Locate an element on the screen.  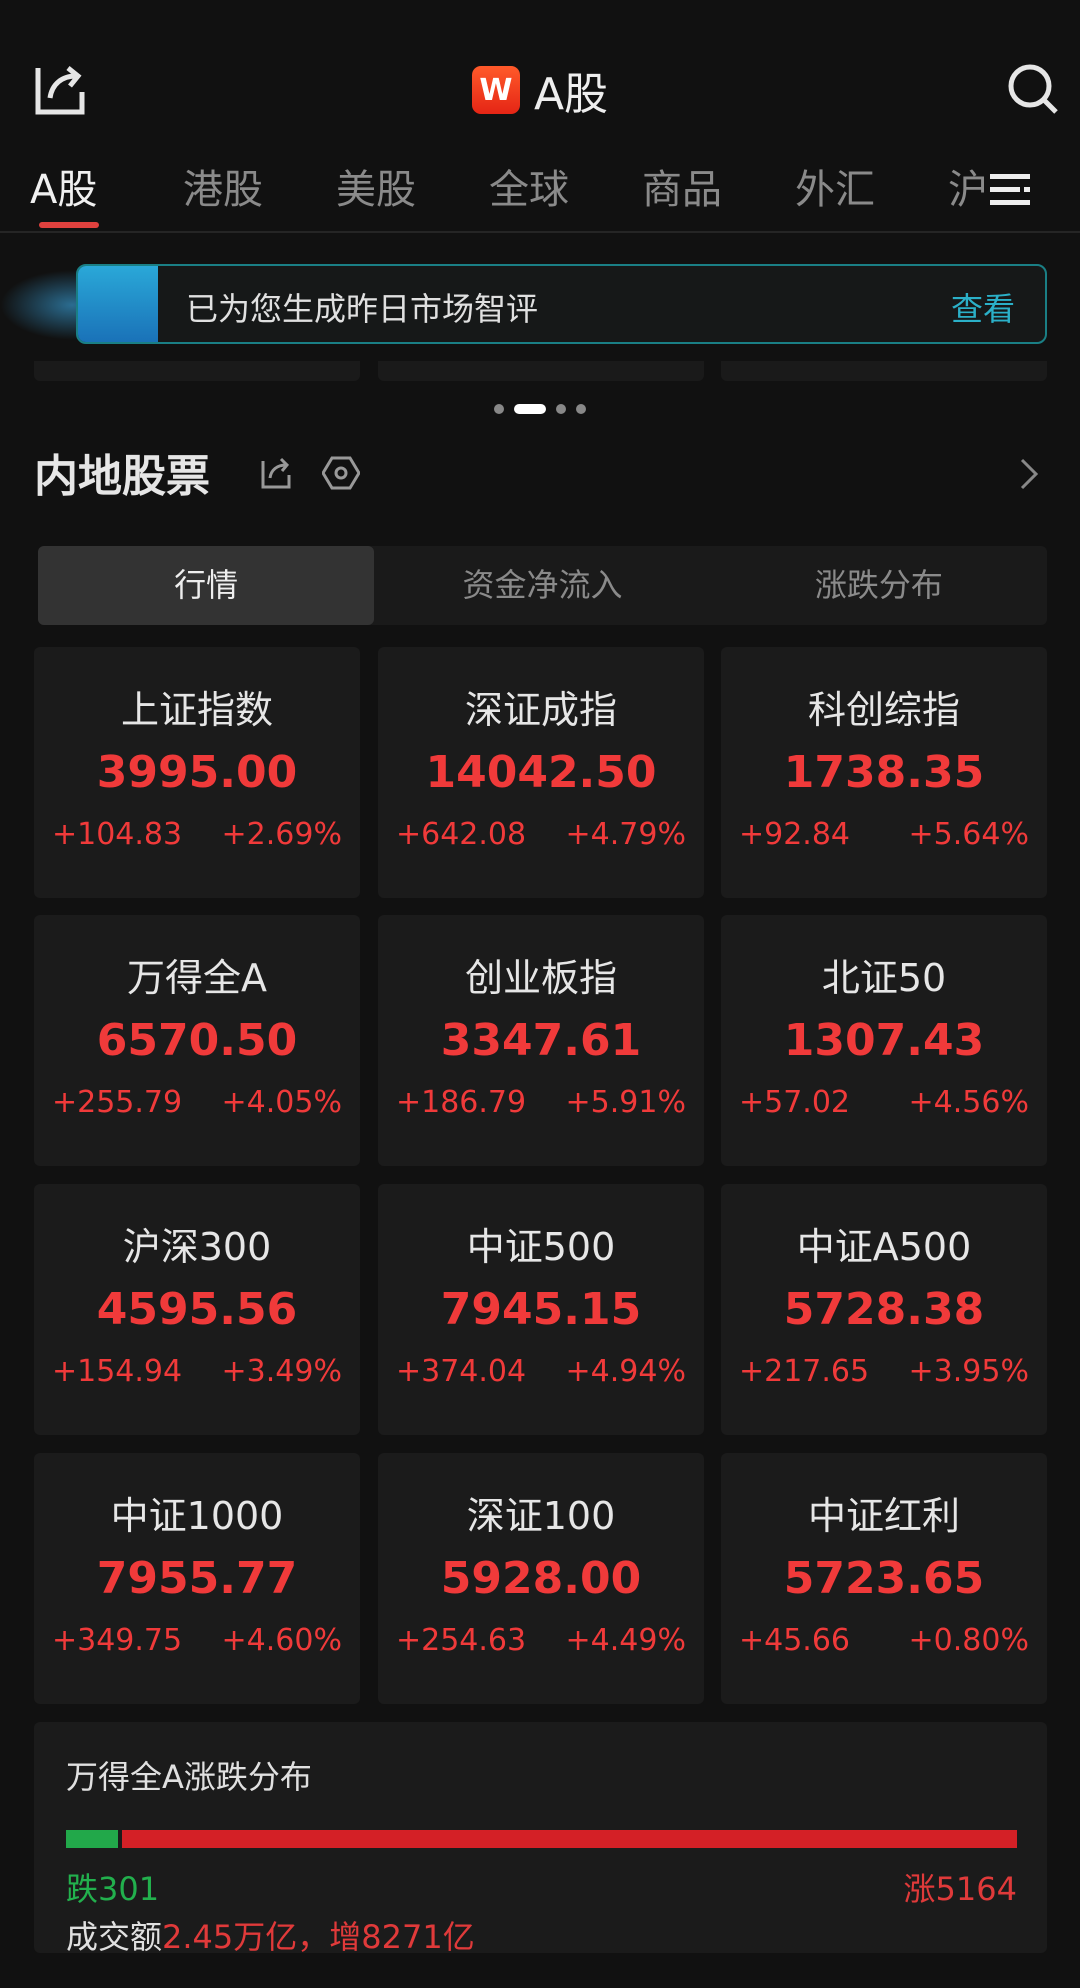
index-name: 中证红利 is located at coordinates (883, 1516).